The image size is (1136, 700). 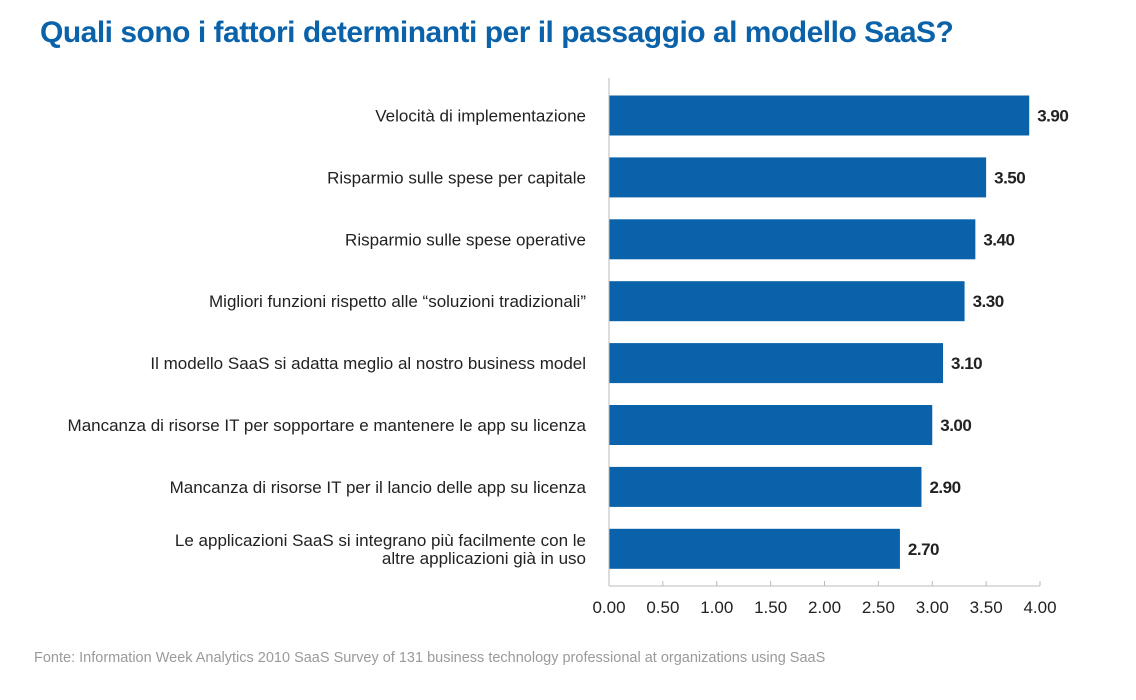 I want to click on value-label: 2.90, so click(x=944, y=487).